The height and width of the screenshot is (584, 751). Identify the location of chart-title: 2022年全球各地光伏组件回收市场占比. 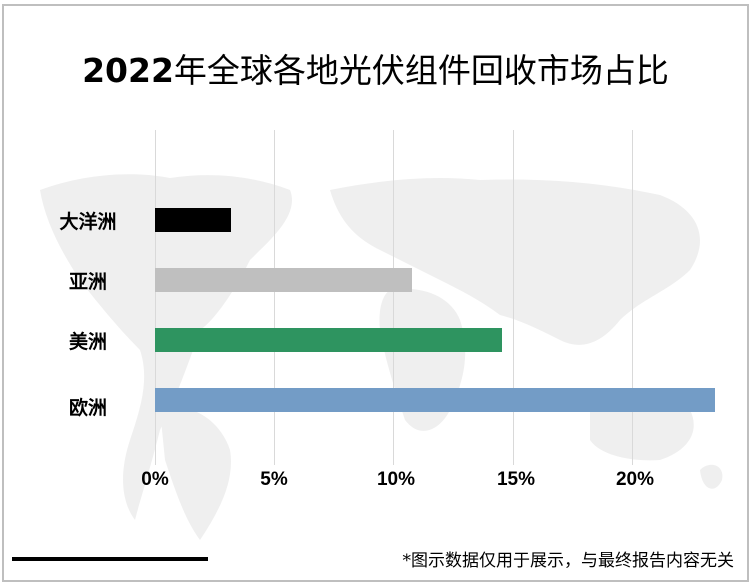
(375, 68).